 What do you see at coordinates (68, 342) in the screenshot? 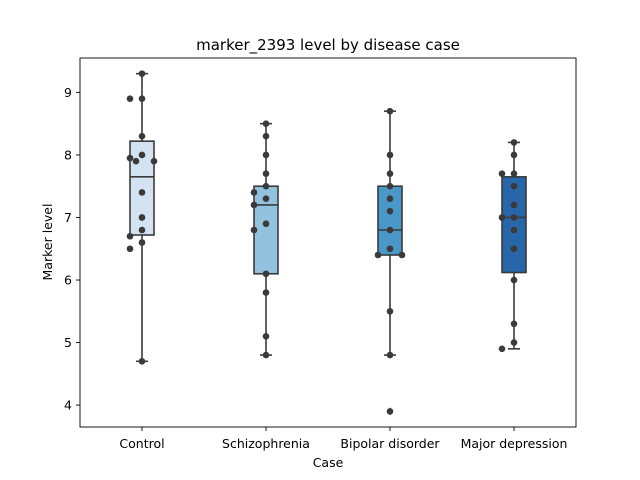
I see `y-tick-label: 5` at bounding box center [68, 342].